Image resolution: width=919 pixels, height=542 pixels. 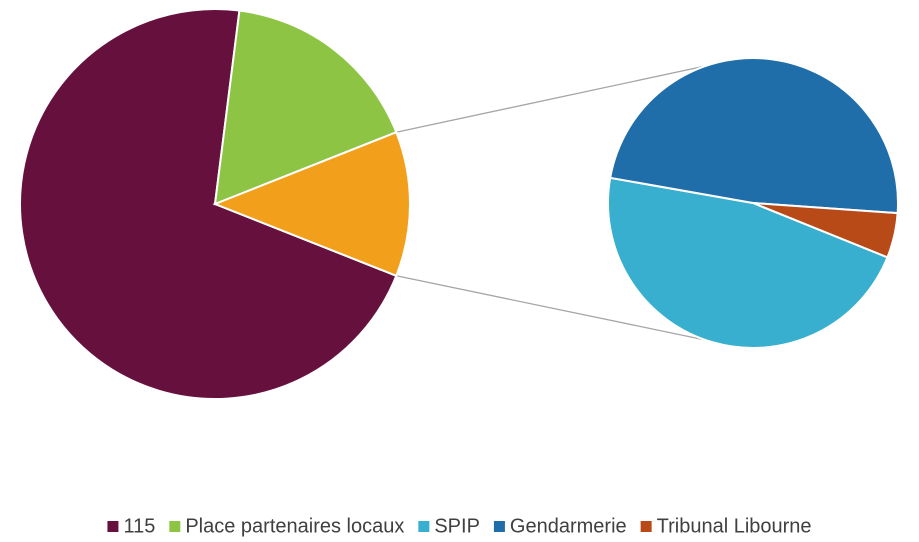 I want to click on legend-label: Place partenaires locaux, so click(x=294, y=526).